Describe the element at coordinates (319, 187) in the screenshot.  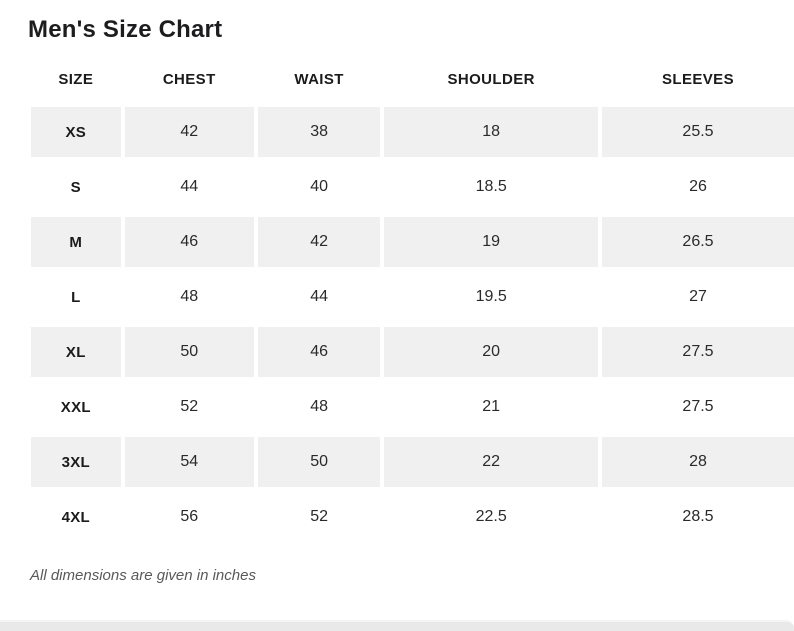
I see `waist-cell: 40` at that location.